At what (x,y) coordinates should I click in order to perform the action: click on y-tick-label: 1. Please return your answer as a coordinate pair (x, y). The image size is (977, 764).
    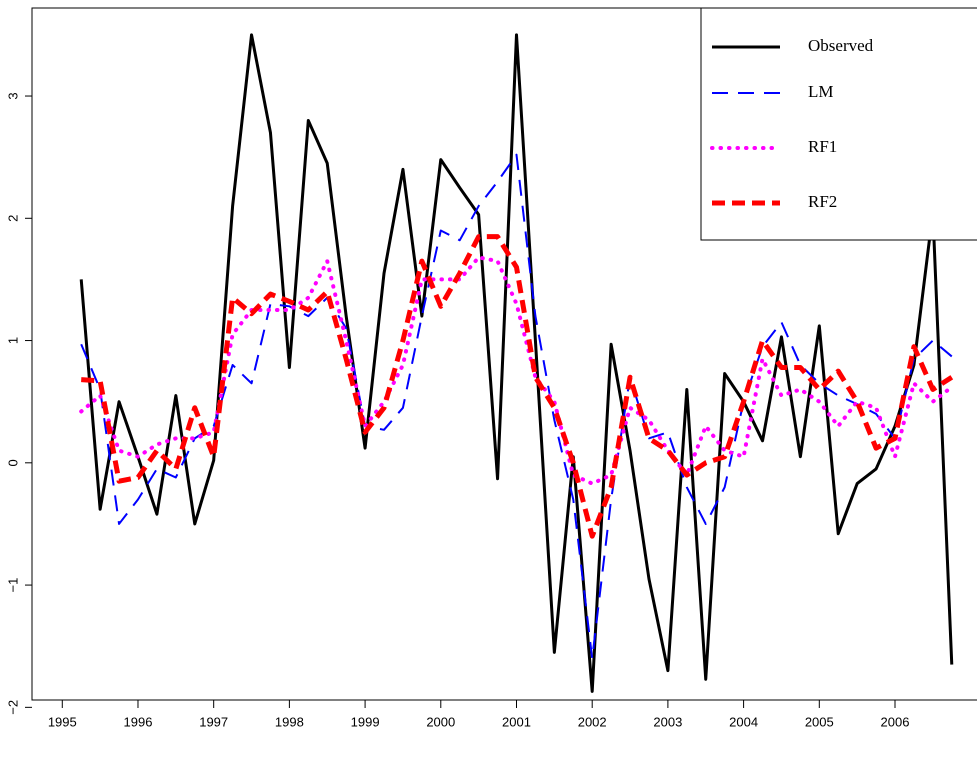
    Looking at the image, I should click on (12, 340).